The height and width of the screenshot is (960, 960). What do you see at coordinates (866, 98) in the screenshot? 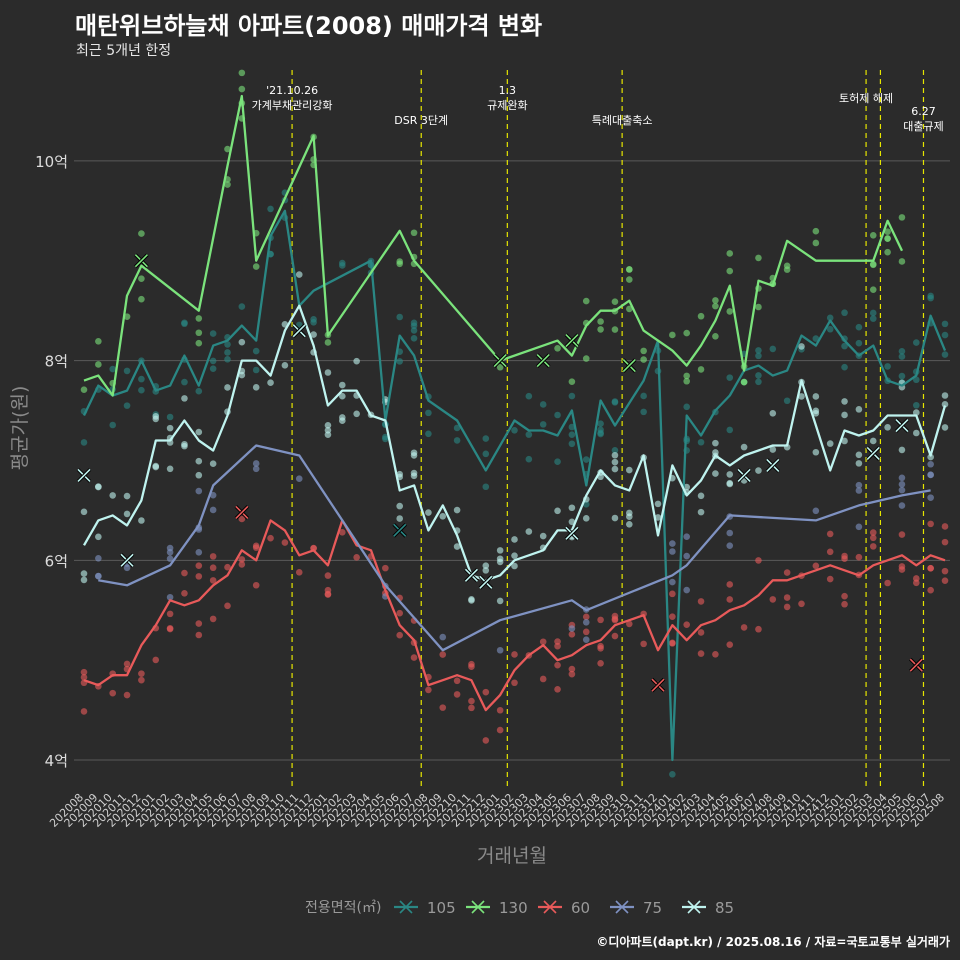
I see `event-label: 토허제 해제` at bounding box center [866, 98].